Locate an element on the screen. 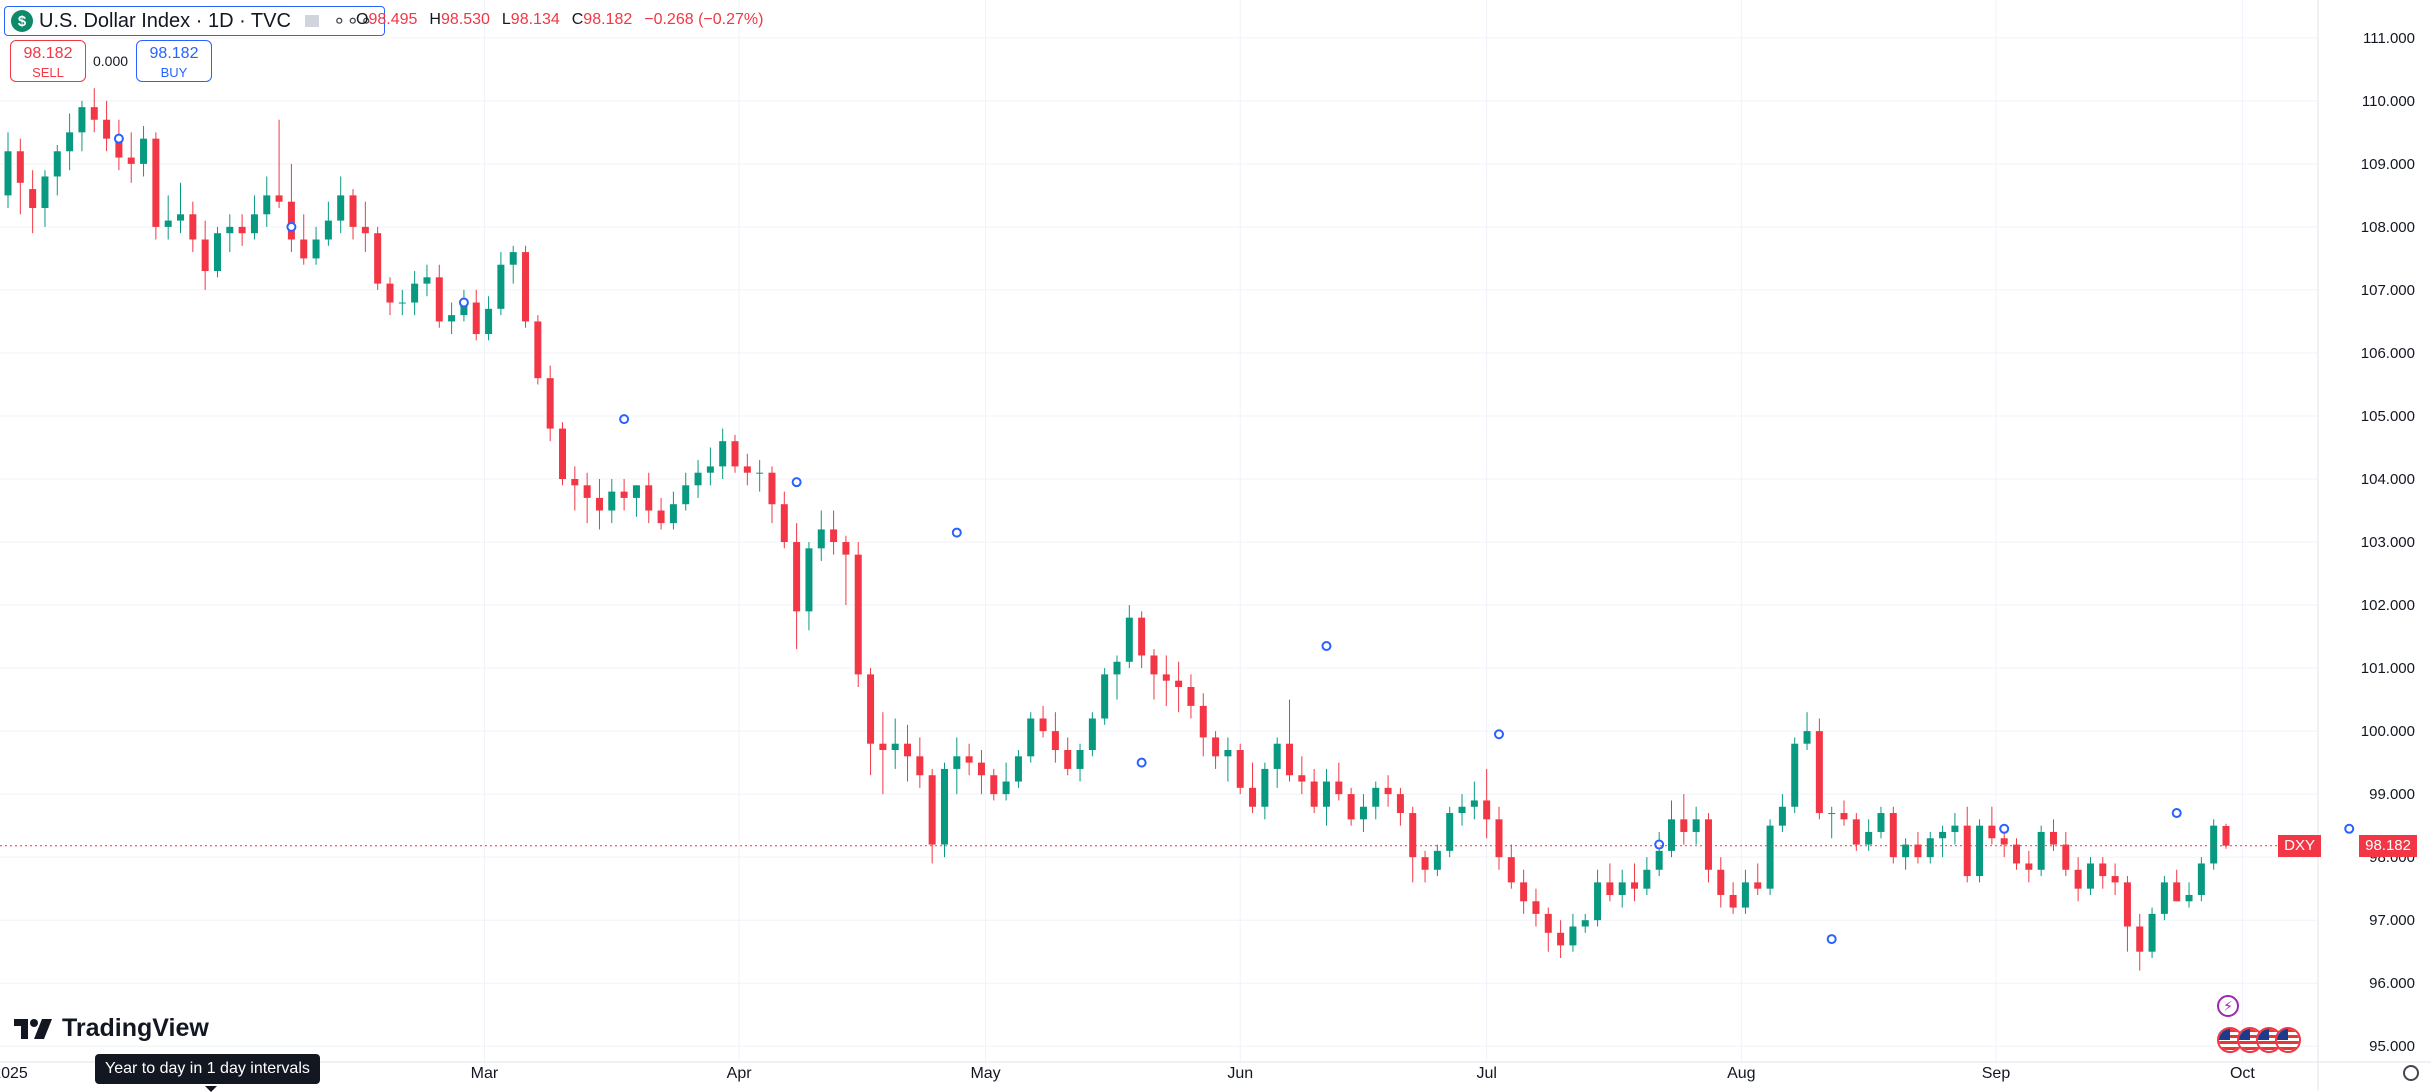 This screenshot has width=2431, height=1092. close-value: 98.182 is located at coordinates (608, 19).